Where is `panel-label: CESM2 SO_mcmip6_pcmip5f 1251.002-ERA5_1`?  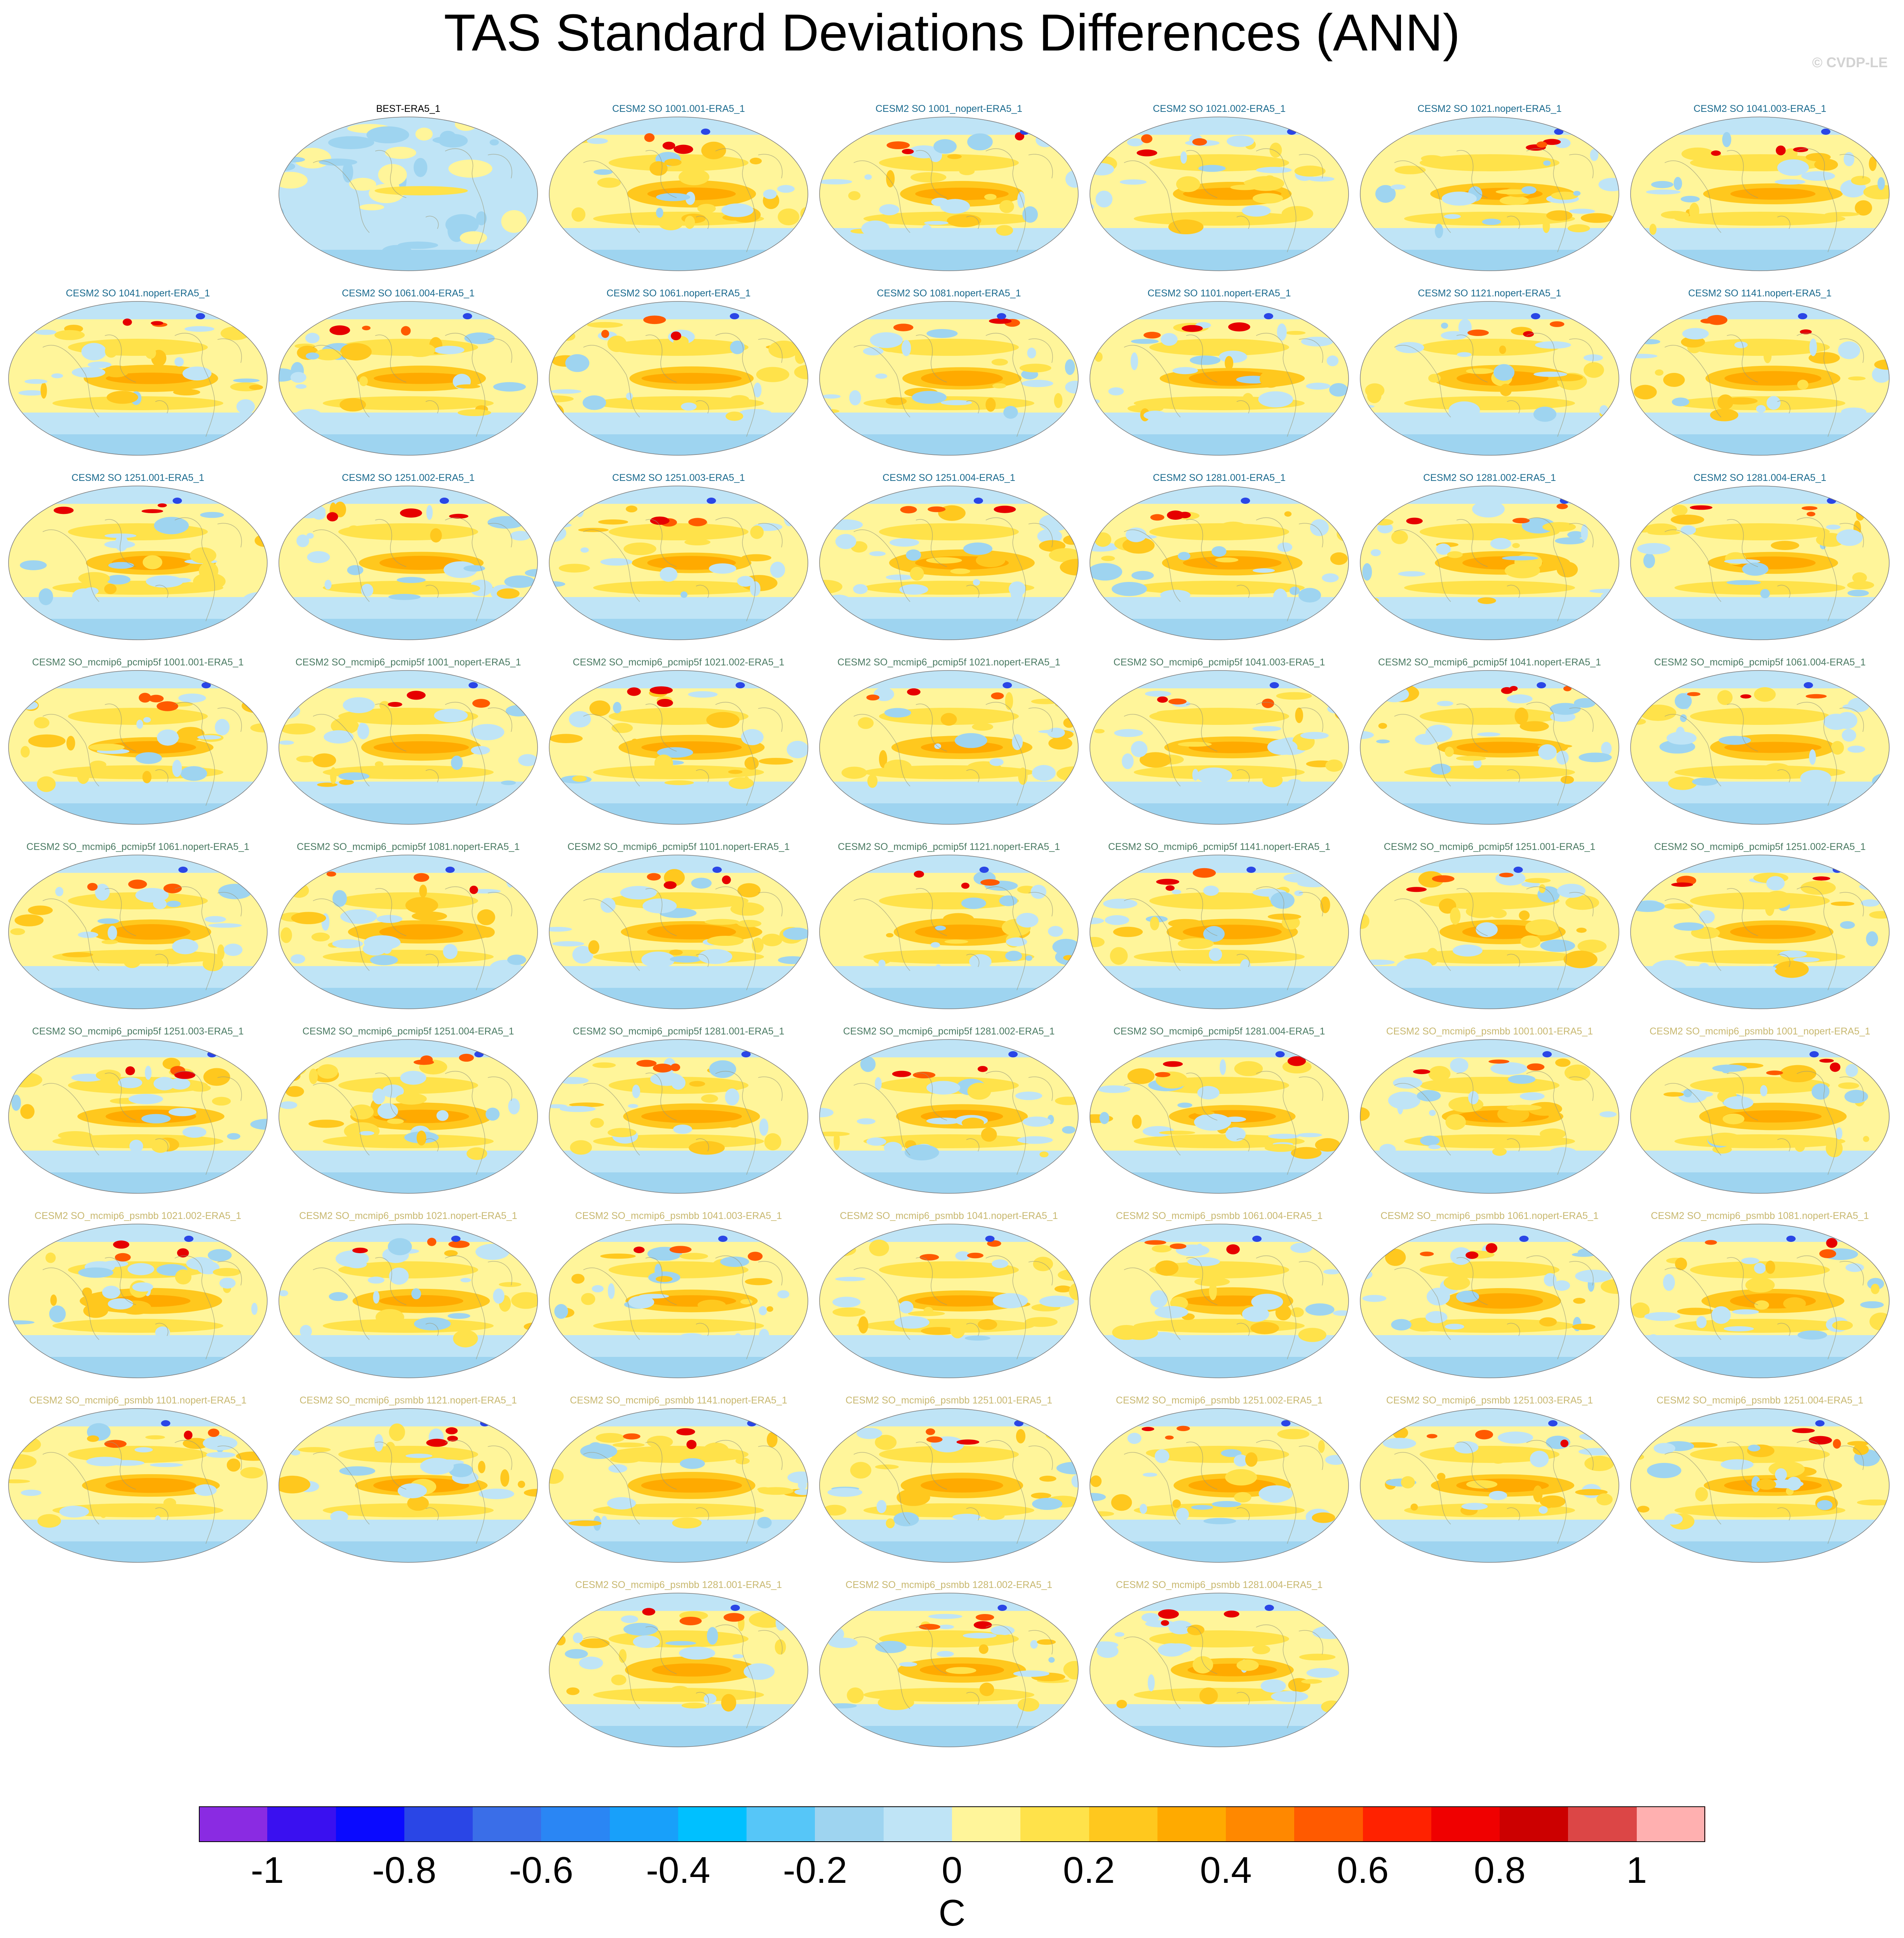 panel-label: CESM2 SO_mcmip6_pcmip5f 1251.002-ERA5_1 is located at coordinates (1760, 846).